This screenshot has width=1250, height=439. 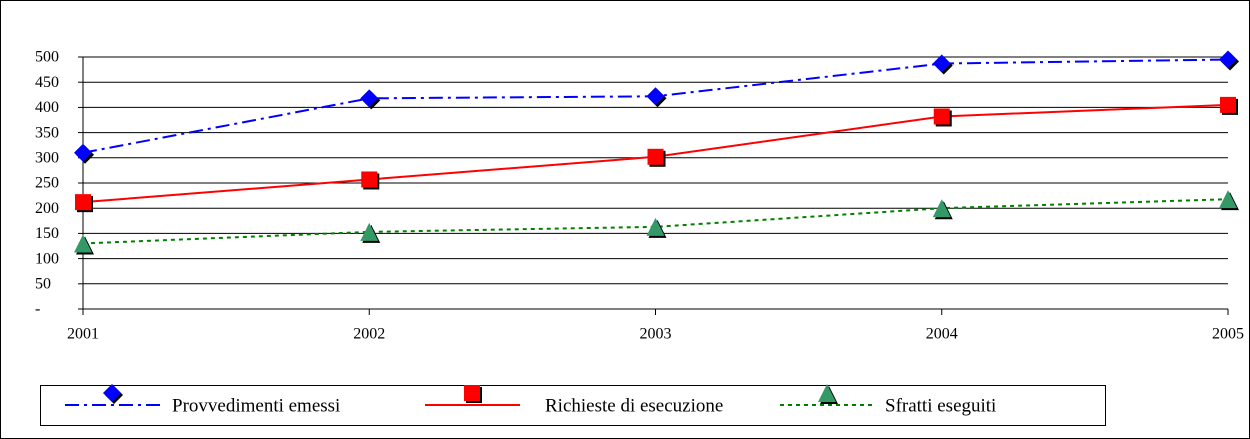 I want to click on y-tick-label: 500, so click(x=47, y=57).